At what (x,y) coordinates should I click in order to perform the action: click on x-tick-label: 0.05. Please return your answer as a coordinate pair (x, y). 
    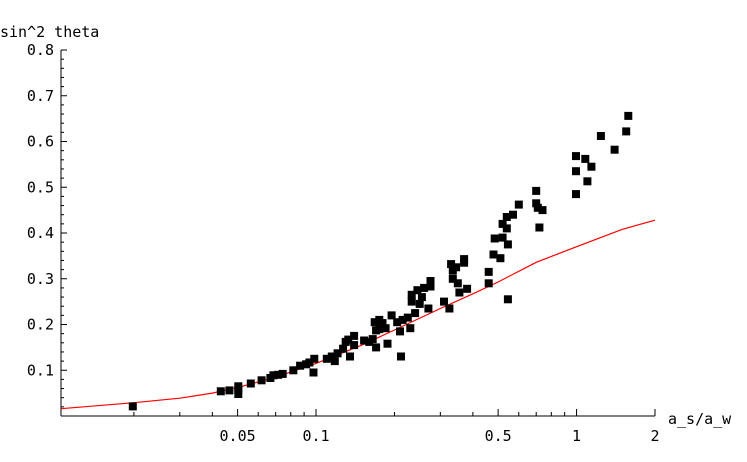
    Looking at the image, I should click on (238, 436).